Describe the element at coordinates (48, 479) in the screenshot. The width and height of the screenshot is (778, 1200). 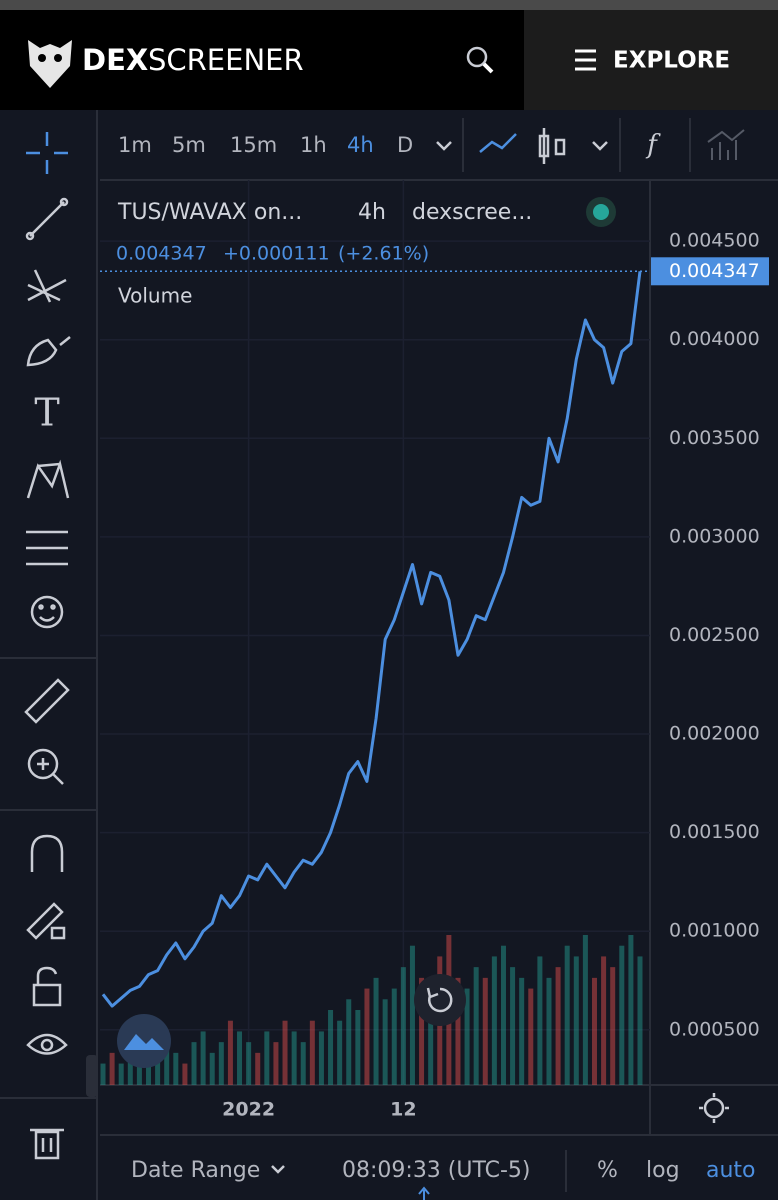
I see `pattern-tool` at that location.